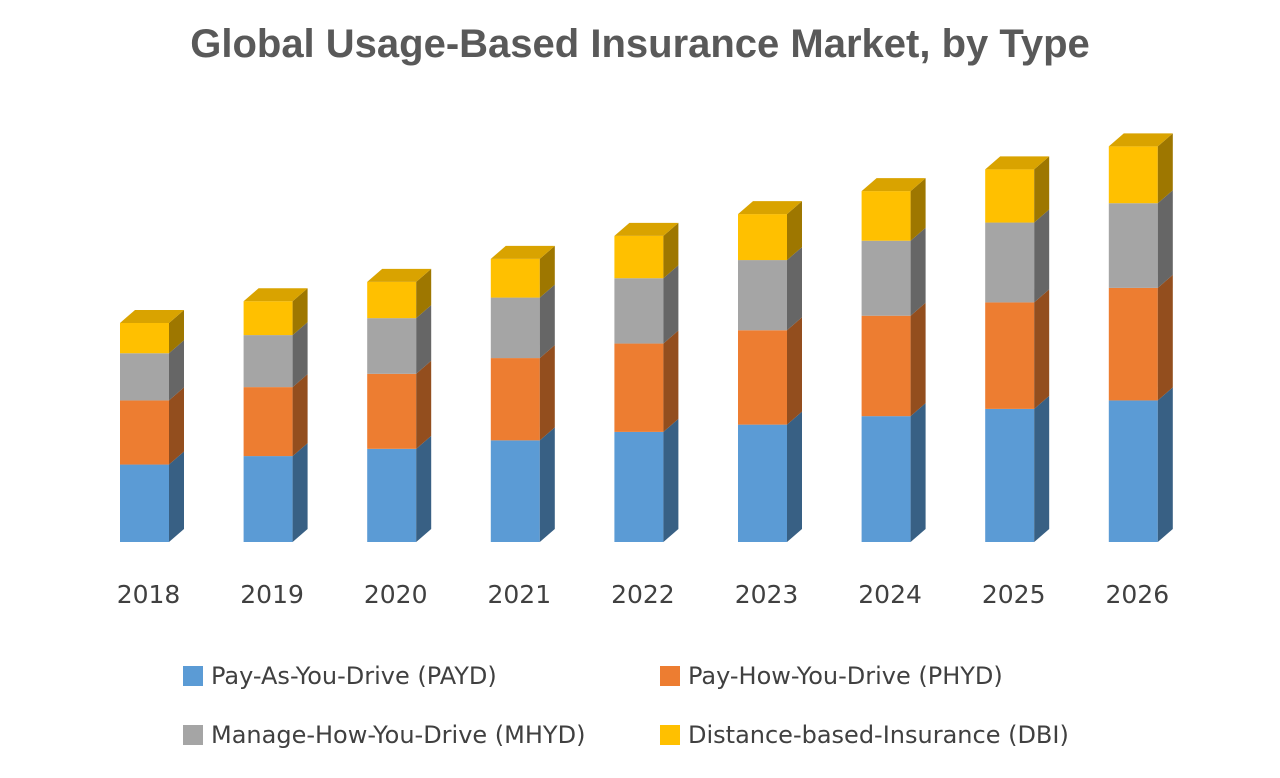 The height and width of the screenshot is (778, 1280). Describe the element at coordinates (671, 304) in the screenshot. I see `bar-2022-manage-how-you-drive-mhyd-side` at that location.